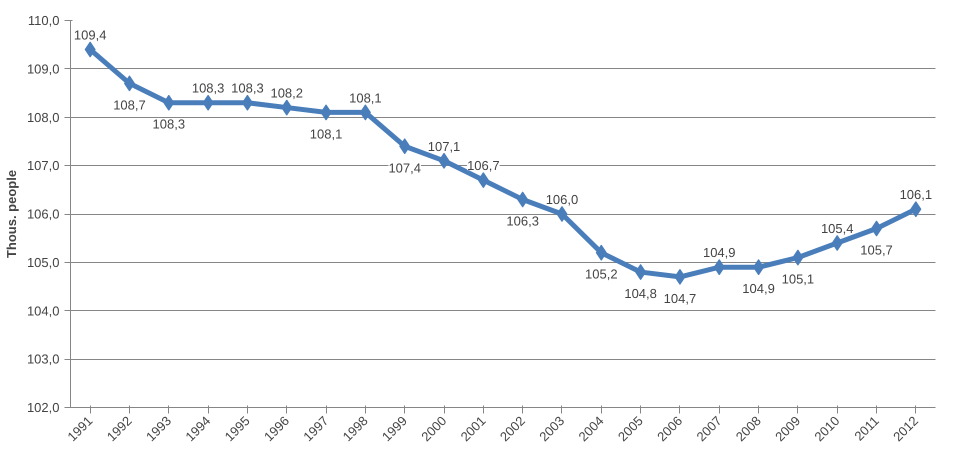 Image resolution: width=953 pixels, height=452 pixels. What do you see at coordinates (522, 220) in the screenshot?
I see `data-label: 106,3` at bounding box center [522, 220].